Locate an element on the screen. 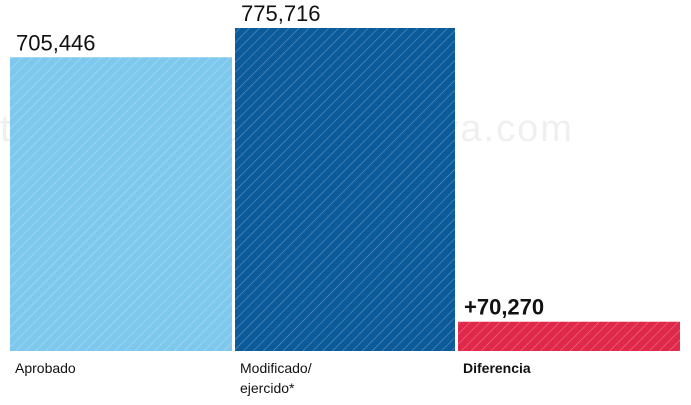  value-label-0: 705,446 is located at coordinates (56, 42).